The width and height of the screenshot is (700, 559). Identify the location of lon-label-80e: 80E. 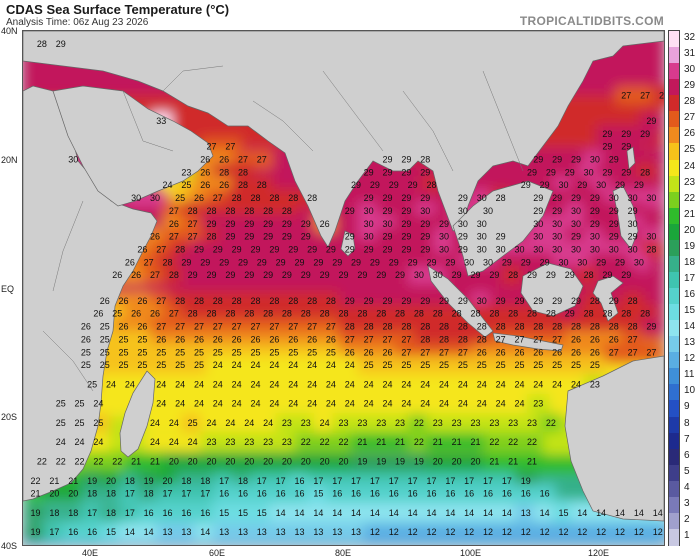
(343, 553).